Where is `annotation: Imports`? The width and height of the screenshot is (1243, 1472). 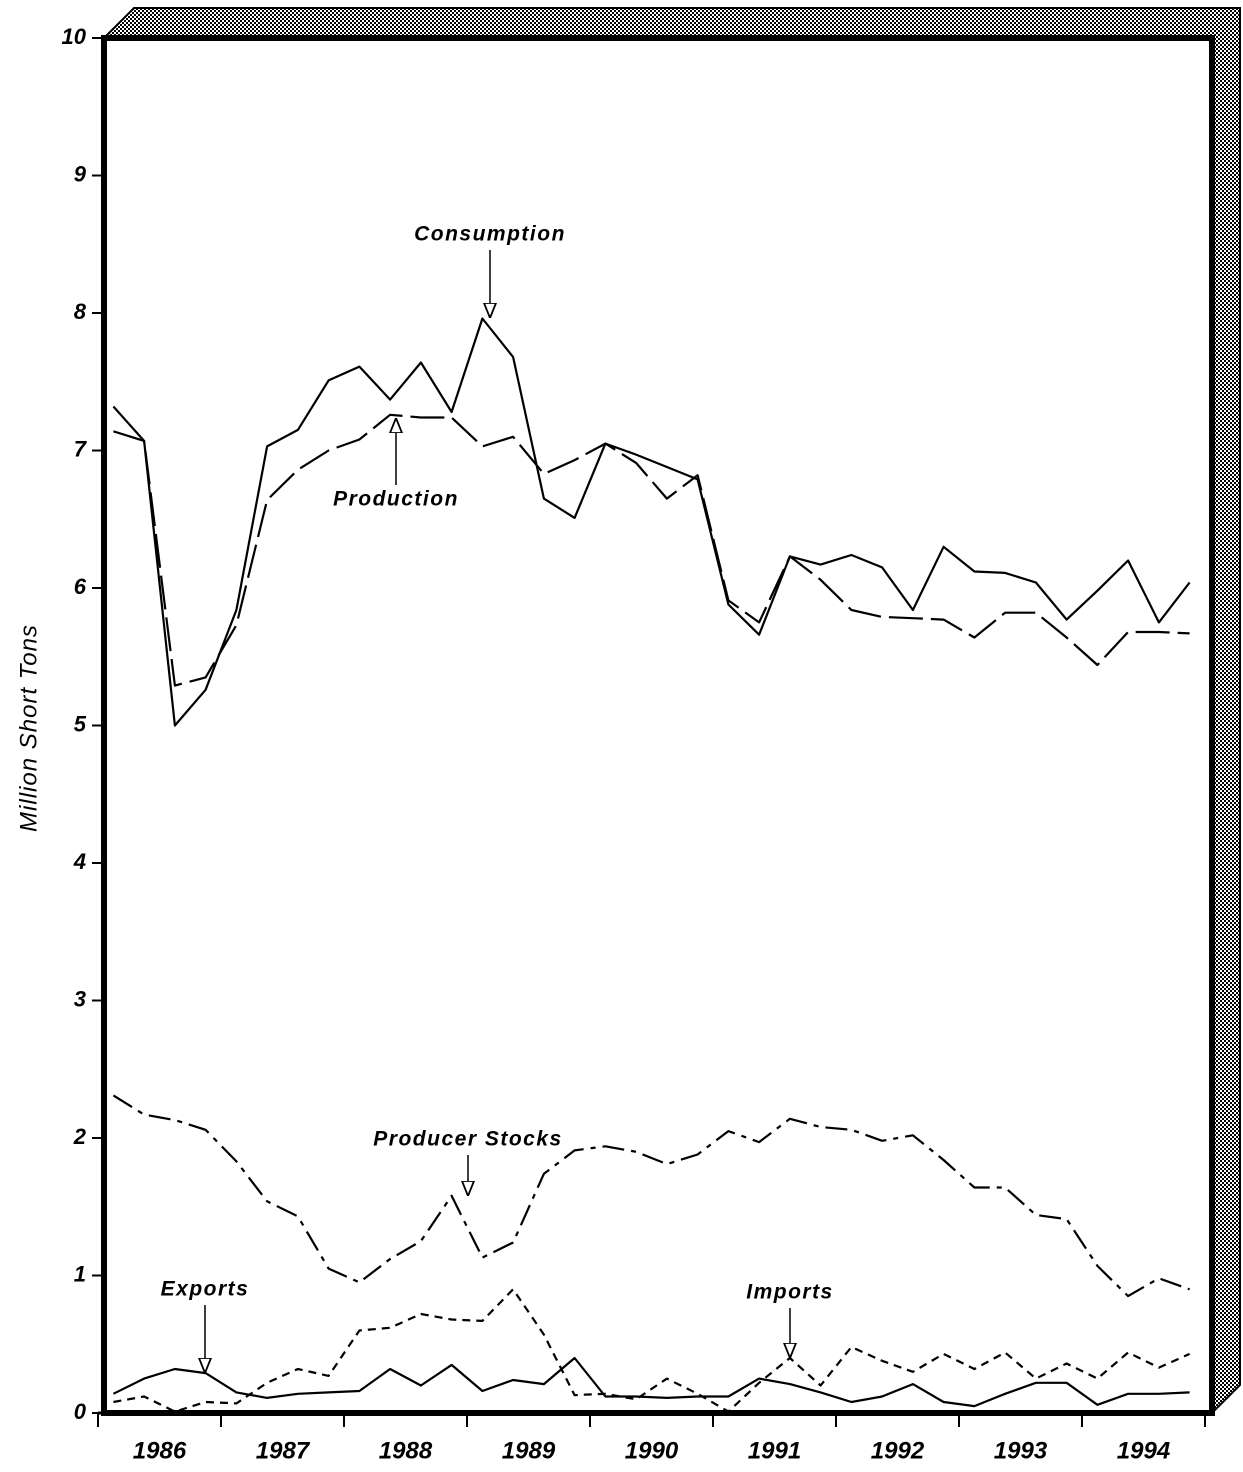 annotation: Imports is located at coordinates (790, 1292).